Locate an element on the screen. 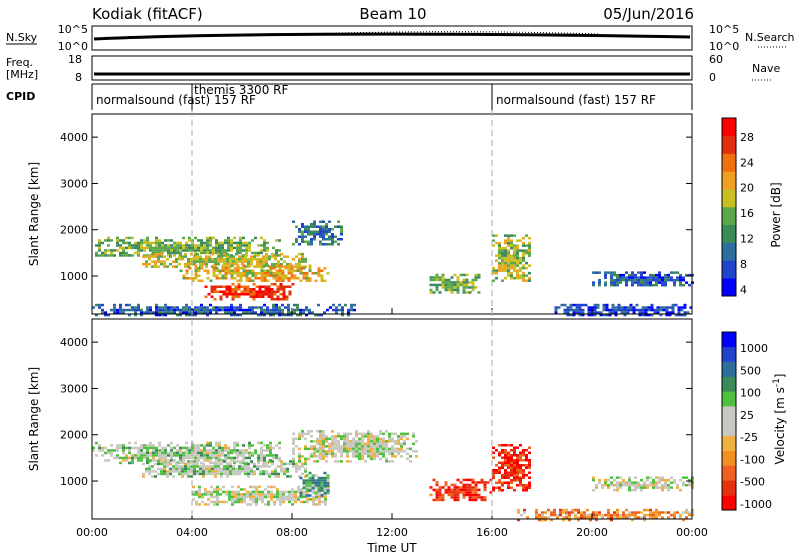 The image size is (800, 554). x-tick-label: 04:00 is located at coordinates (192, 532).